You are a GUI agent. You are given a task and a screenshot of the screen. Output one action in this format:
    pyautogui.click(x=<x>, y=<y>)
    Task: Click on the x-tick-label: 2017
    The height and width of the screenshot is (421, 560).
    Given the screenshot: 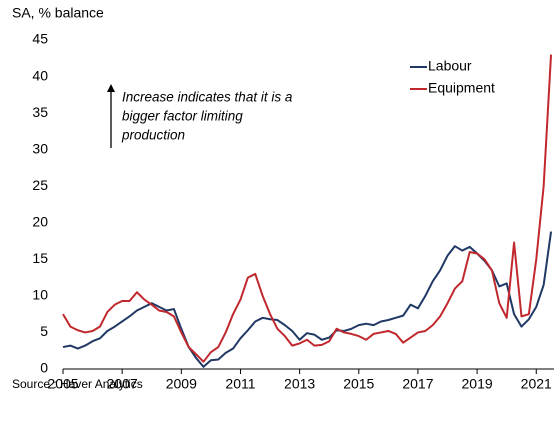 What is the action you would take?
    pyautogui.click(x=417, y=384)
    